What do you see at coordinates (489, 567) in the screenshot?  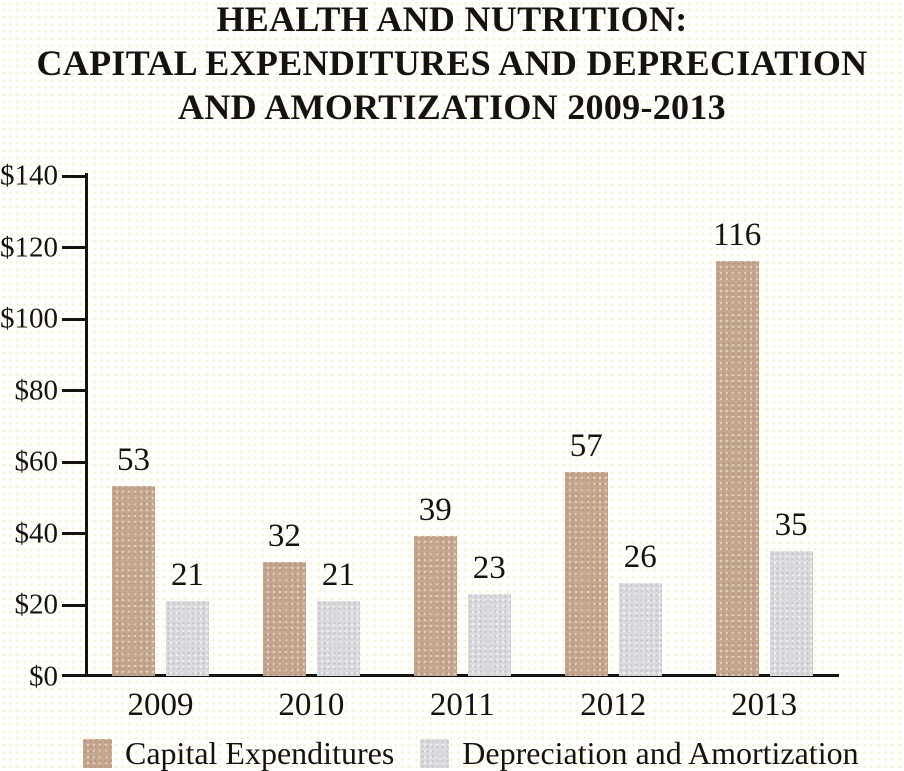 I see `value-label-2011-s1: 23` at bounding box center [489, 567].